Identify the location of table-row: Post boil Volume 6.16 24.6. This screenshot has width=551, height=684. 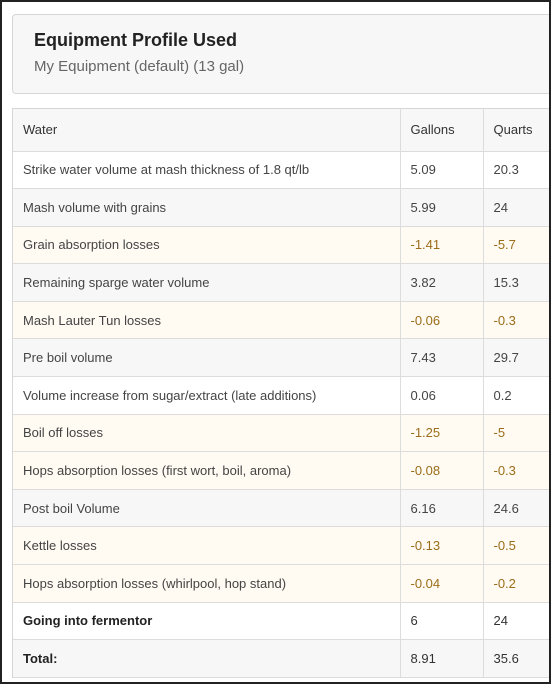
(281, 508).